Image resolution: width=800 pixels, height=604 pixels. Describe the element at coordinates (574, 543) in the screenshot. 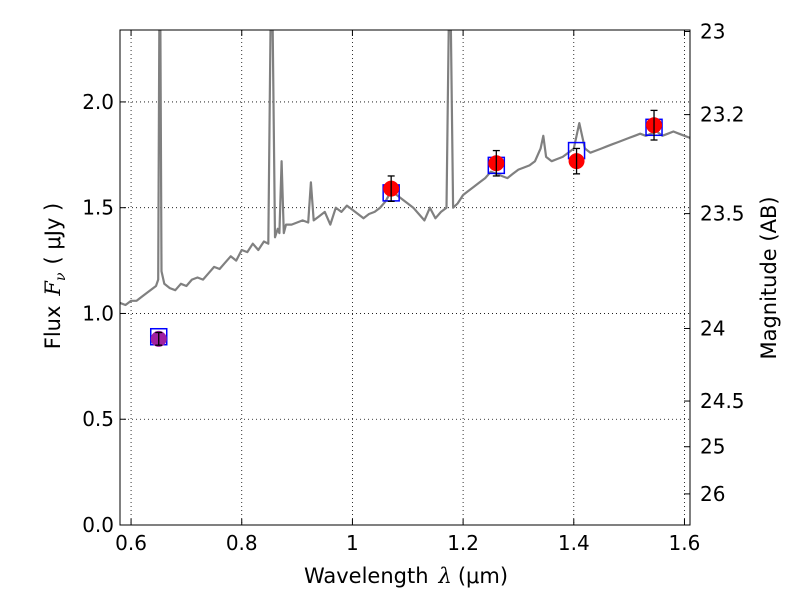

I see `x-tick-label: 1.4` at that location.